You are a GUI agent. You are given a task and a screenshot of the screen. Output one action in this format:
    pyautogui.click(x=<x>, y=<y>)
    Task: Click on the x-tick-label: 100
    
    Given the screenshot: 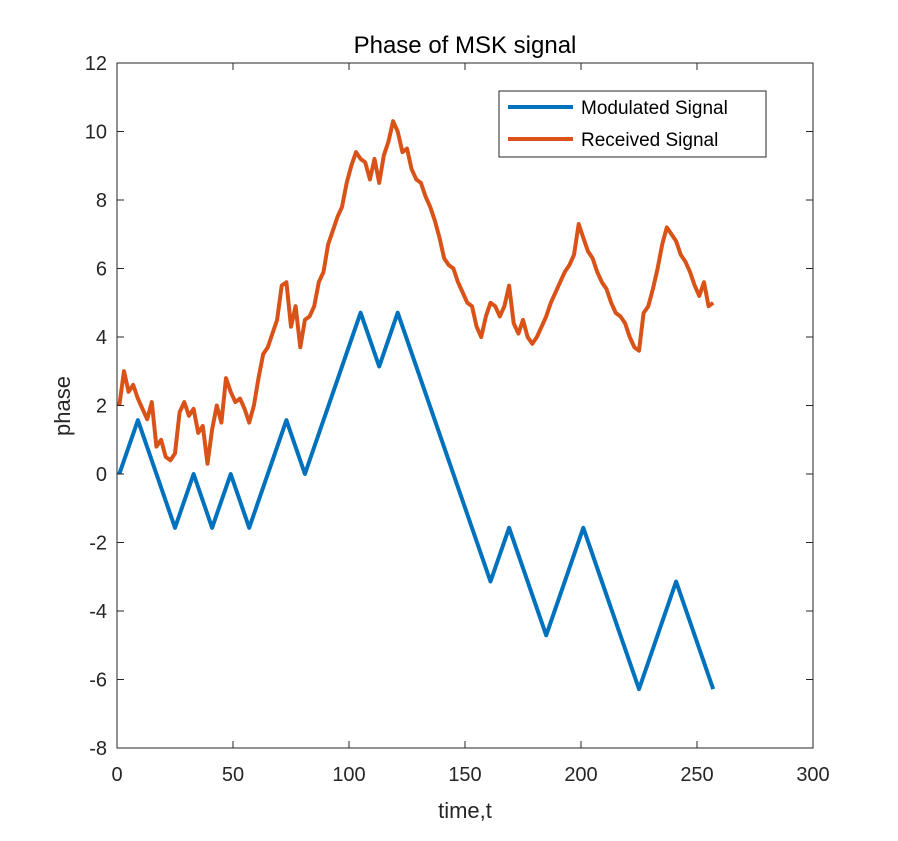 What is the action you would take?
    pyautogui.click(x=348, y=775)
    